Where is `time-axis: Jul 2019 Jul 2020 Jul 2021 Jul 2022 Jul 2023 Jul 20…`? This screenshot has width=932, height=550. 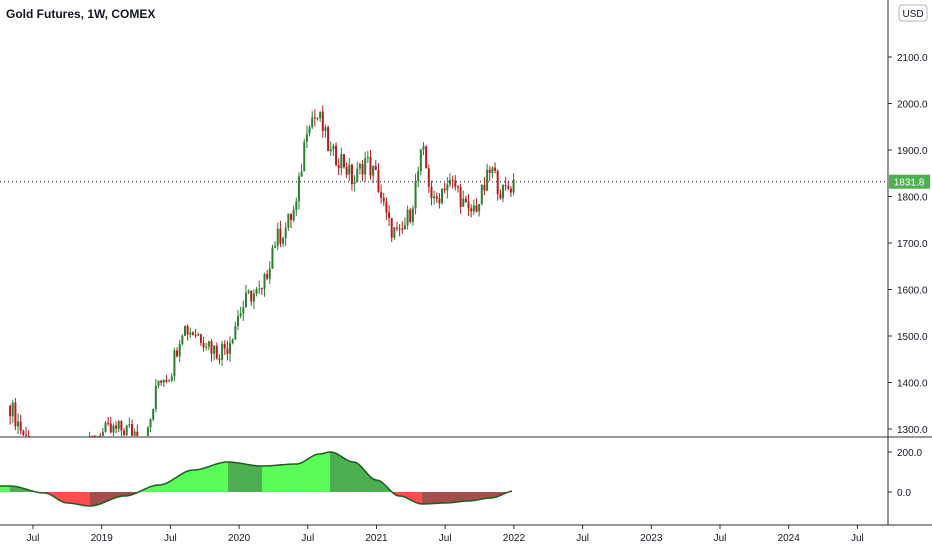 time-axis: Jul 2019 Jul 2020 Jul 2021 Jul 2022 Jul 2023 Jul 20… is located at coordinates (445, 534).